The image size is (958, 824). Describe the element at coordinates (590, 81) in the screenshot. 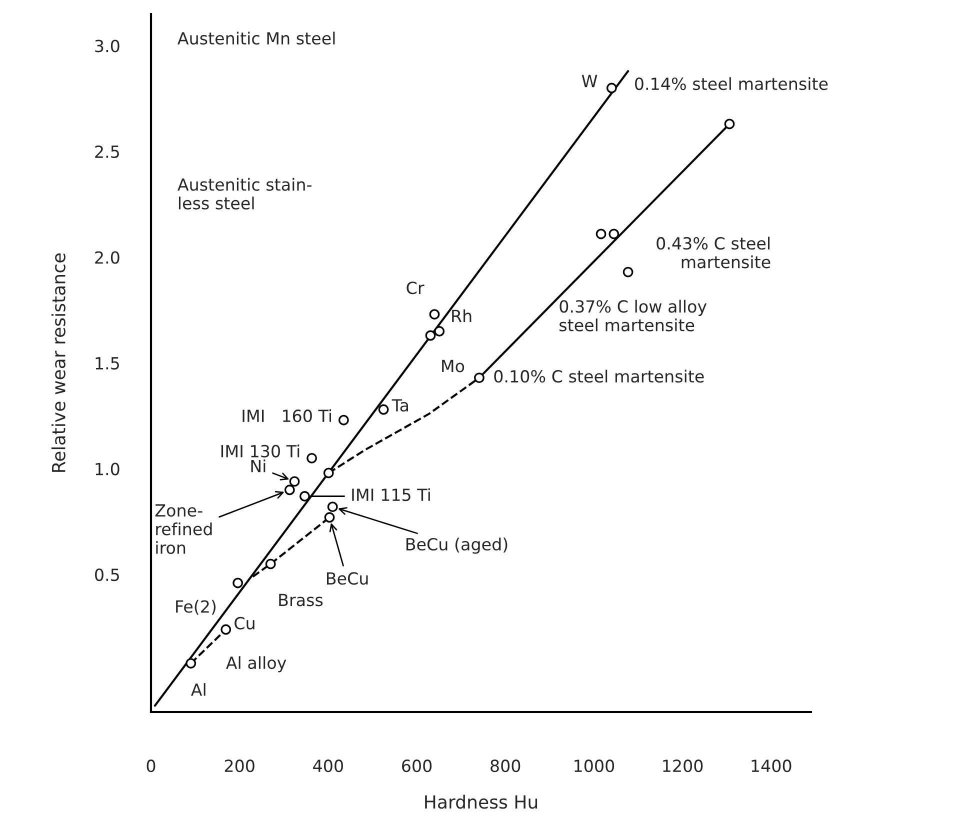

I see `annotation: W` at that location.